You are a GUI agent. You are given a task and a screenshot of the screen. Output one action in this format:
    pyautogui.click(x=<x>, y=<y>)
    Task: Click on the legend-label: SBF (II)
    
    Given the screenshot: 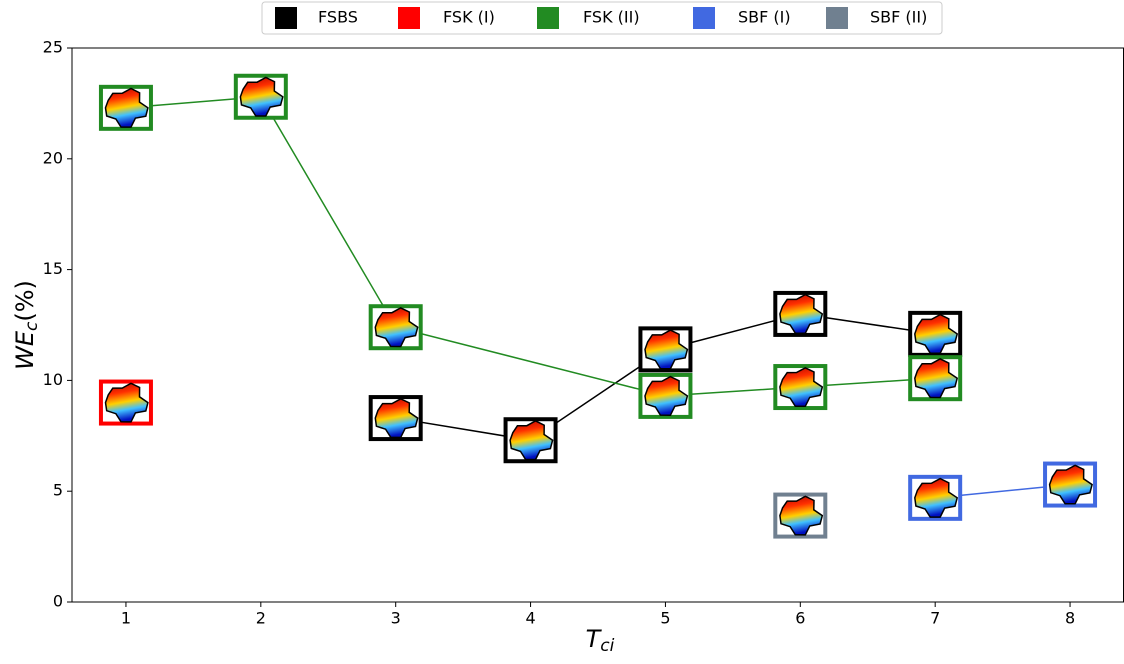 What is the action you would take?
    pyautogui.click(x=898, y=17)
    